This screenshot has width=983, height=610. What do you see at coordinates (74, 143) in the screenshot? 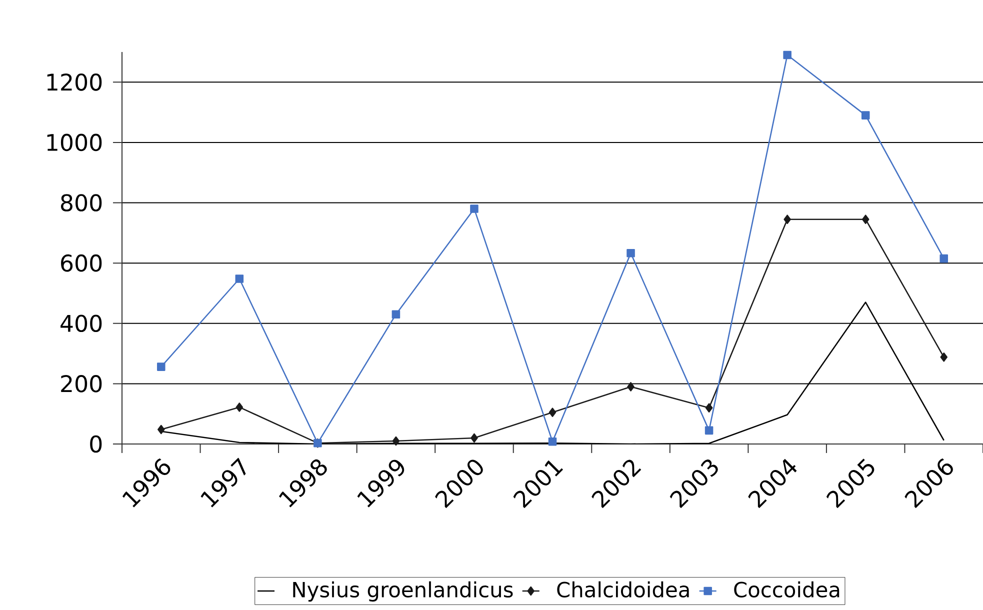
I see `y-tick-label: 1000` at bounding box center [74, 143].